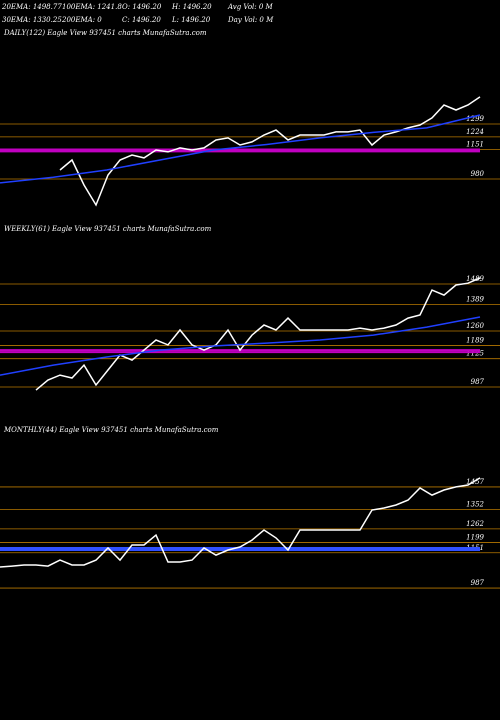 The width and height of the screenshot is (500, 720). Describe the element at coordinates (475, 505) in the screenshot. I see `level-label: 1352` at that location.